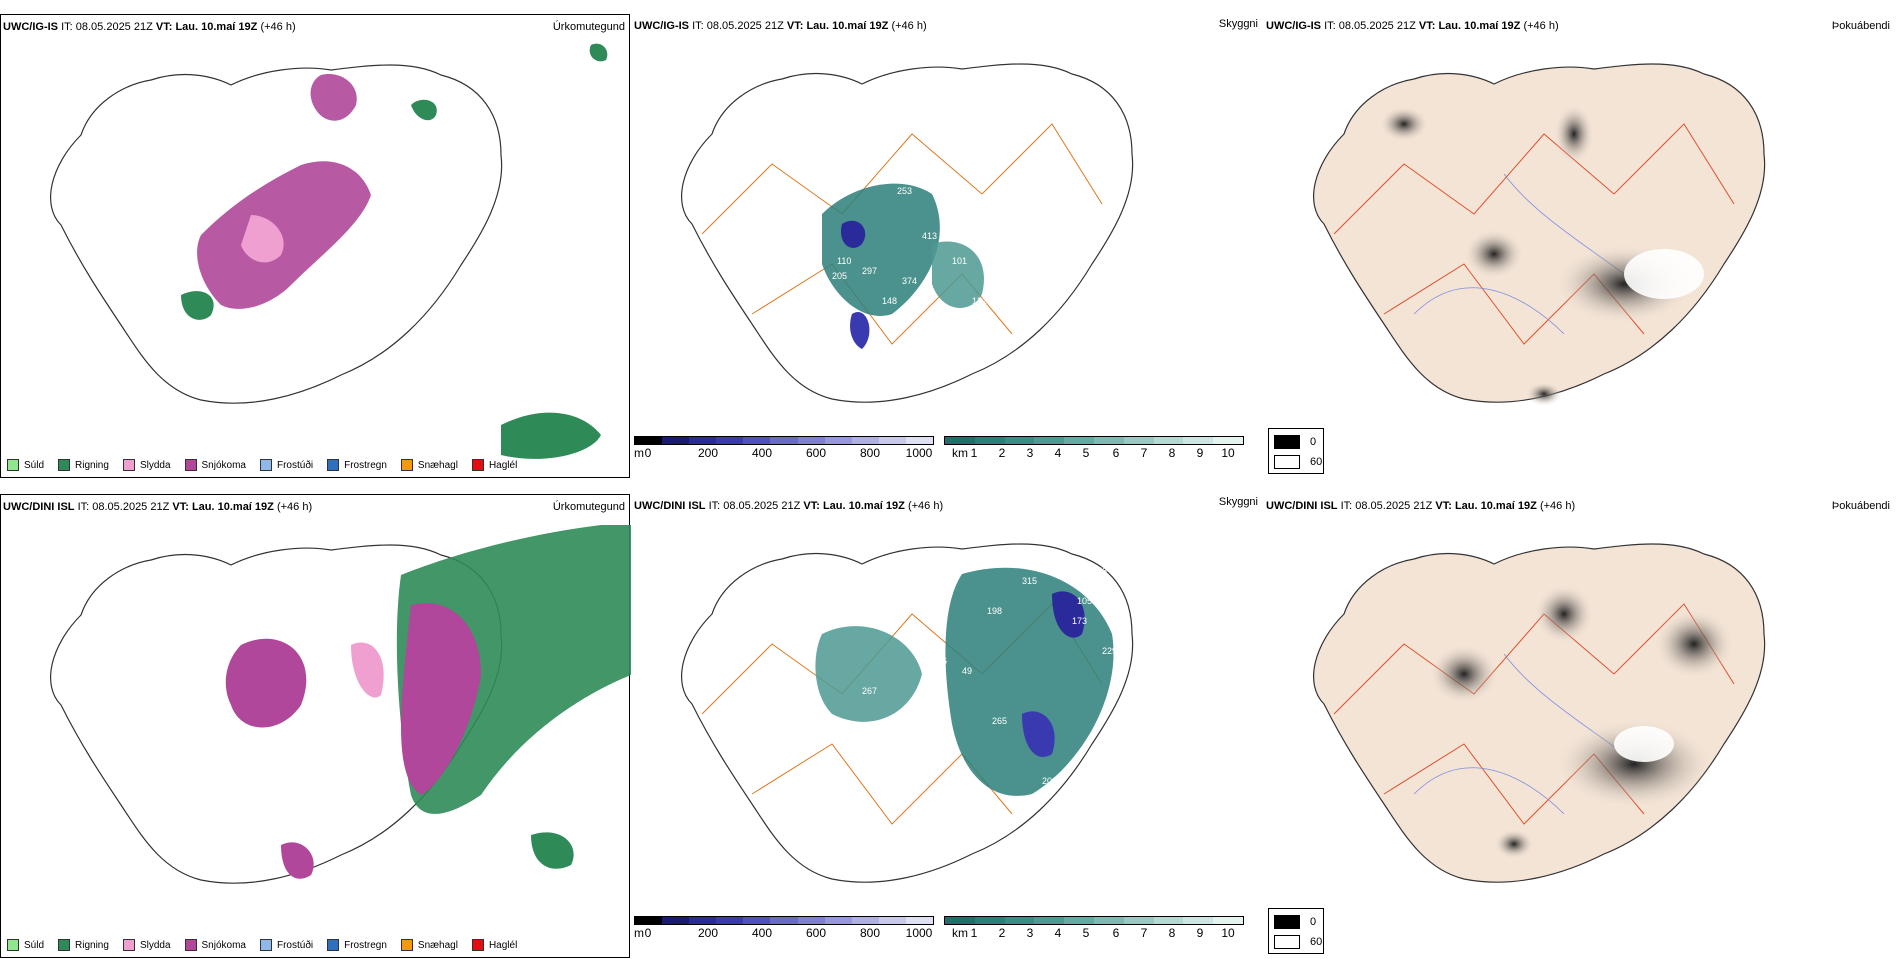 The width and height of the screenshot is (1900, 959). I want to click on ceiling-label: 116, so click(1069, 563).